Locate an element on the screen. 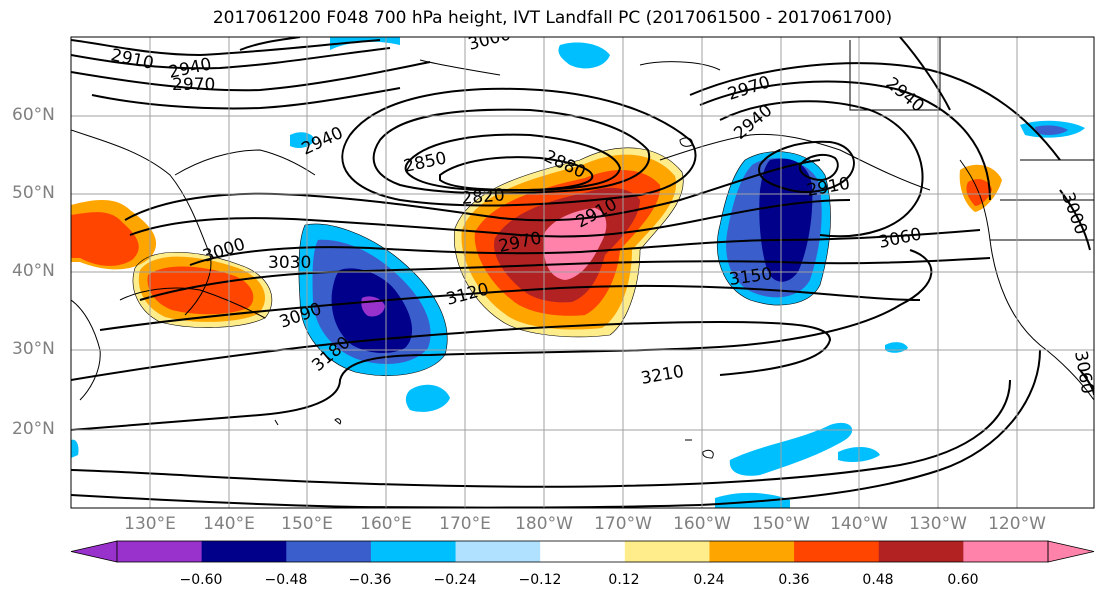  contour-label: 3060 is located at coordinates (1083, 372).